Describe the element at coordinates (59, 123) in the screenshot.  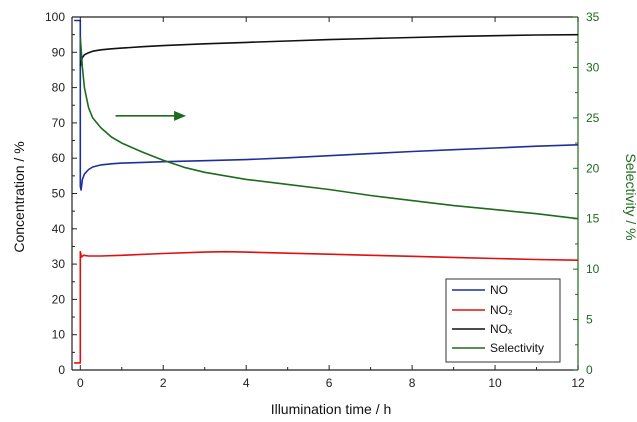
I see `y-left-tick-label: 70` at that location.